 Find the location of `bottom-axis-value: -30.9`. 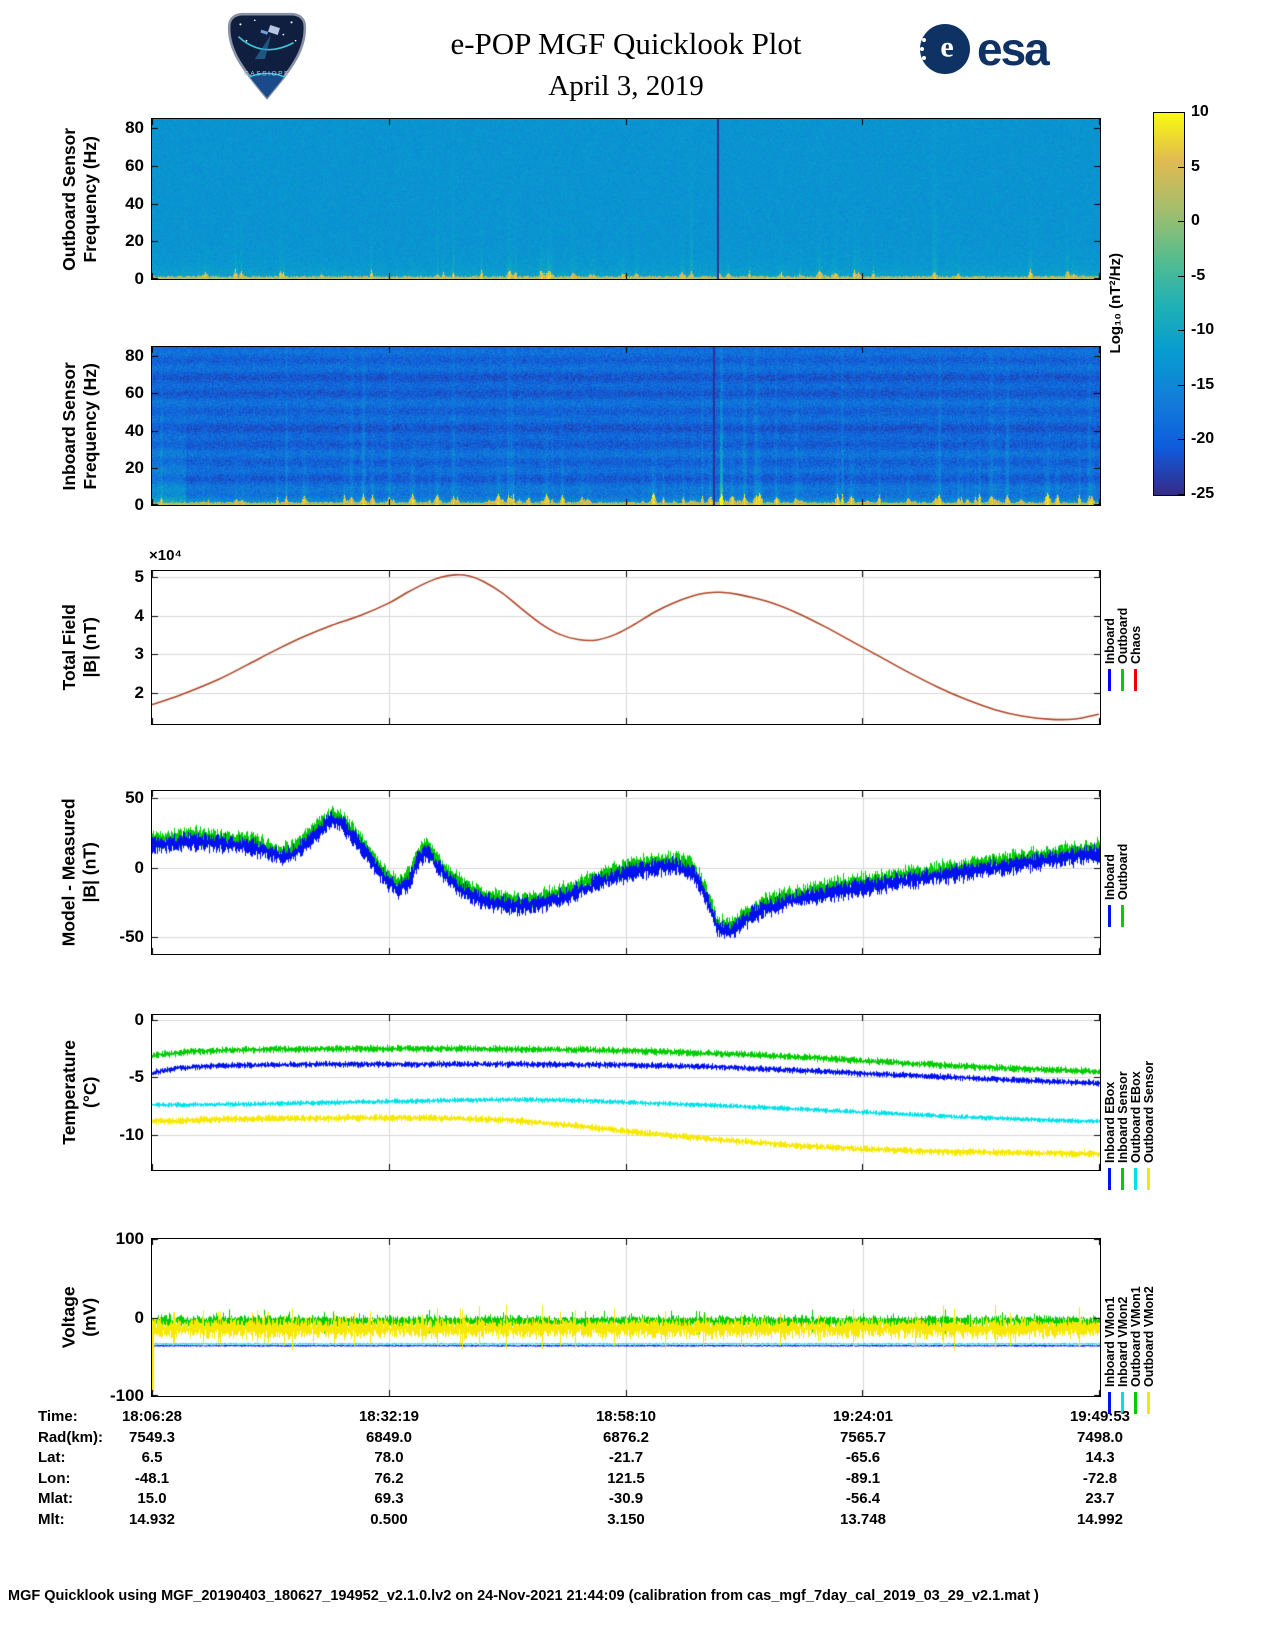

bottom-axis-value: -30.9 is located at coordinates (626, 1498).